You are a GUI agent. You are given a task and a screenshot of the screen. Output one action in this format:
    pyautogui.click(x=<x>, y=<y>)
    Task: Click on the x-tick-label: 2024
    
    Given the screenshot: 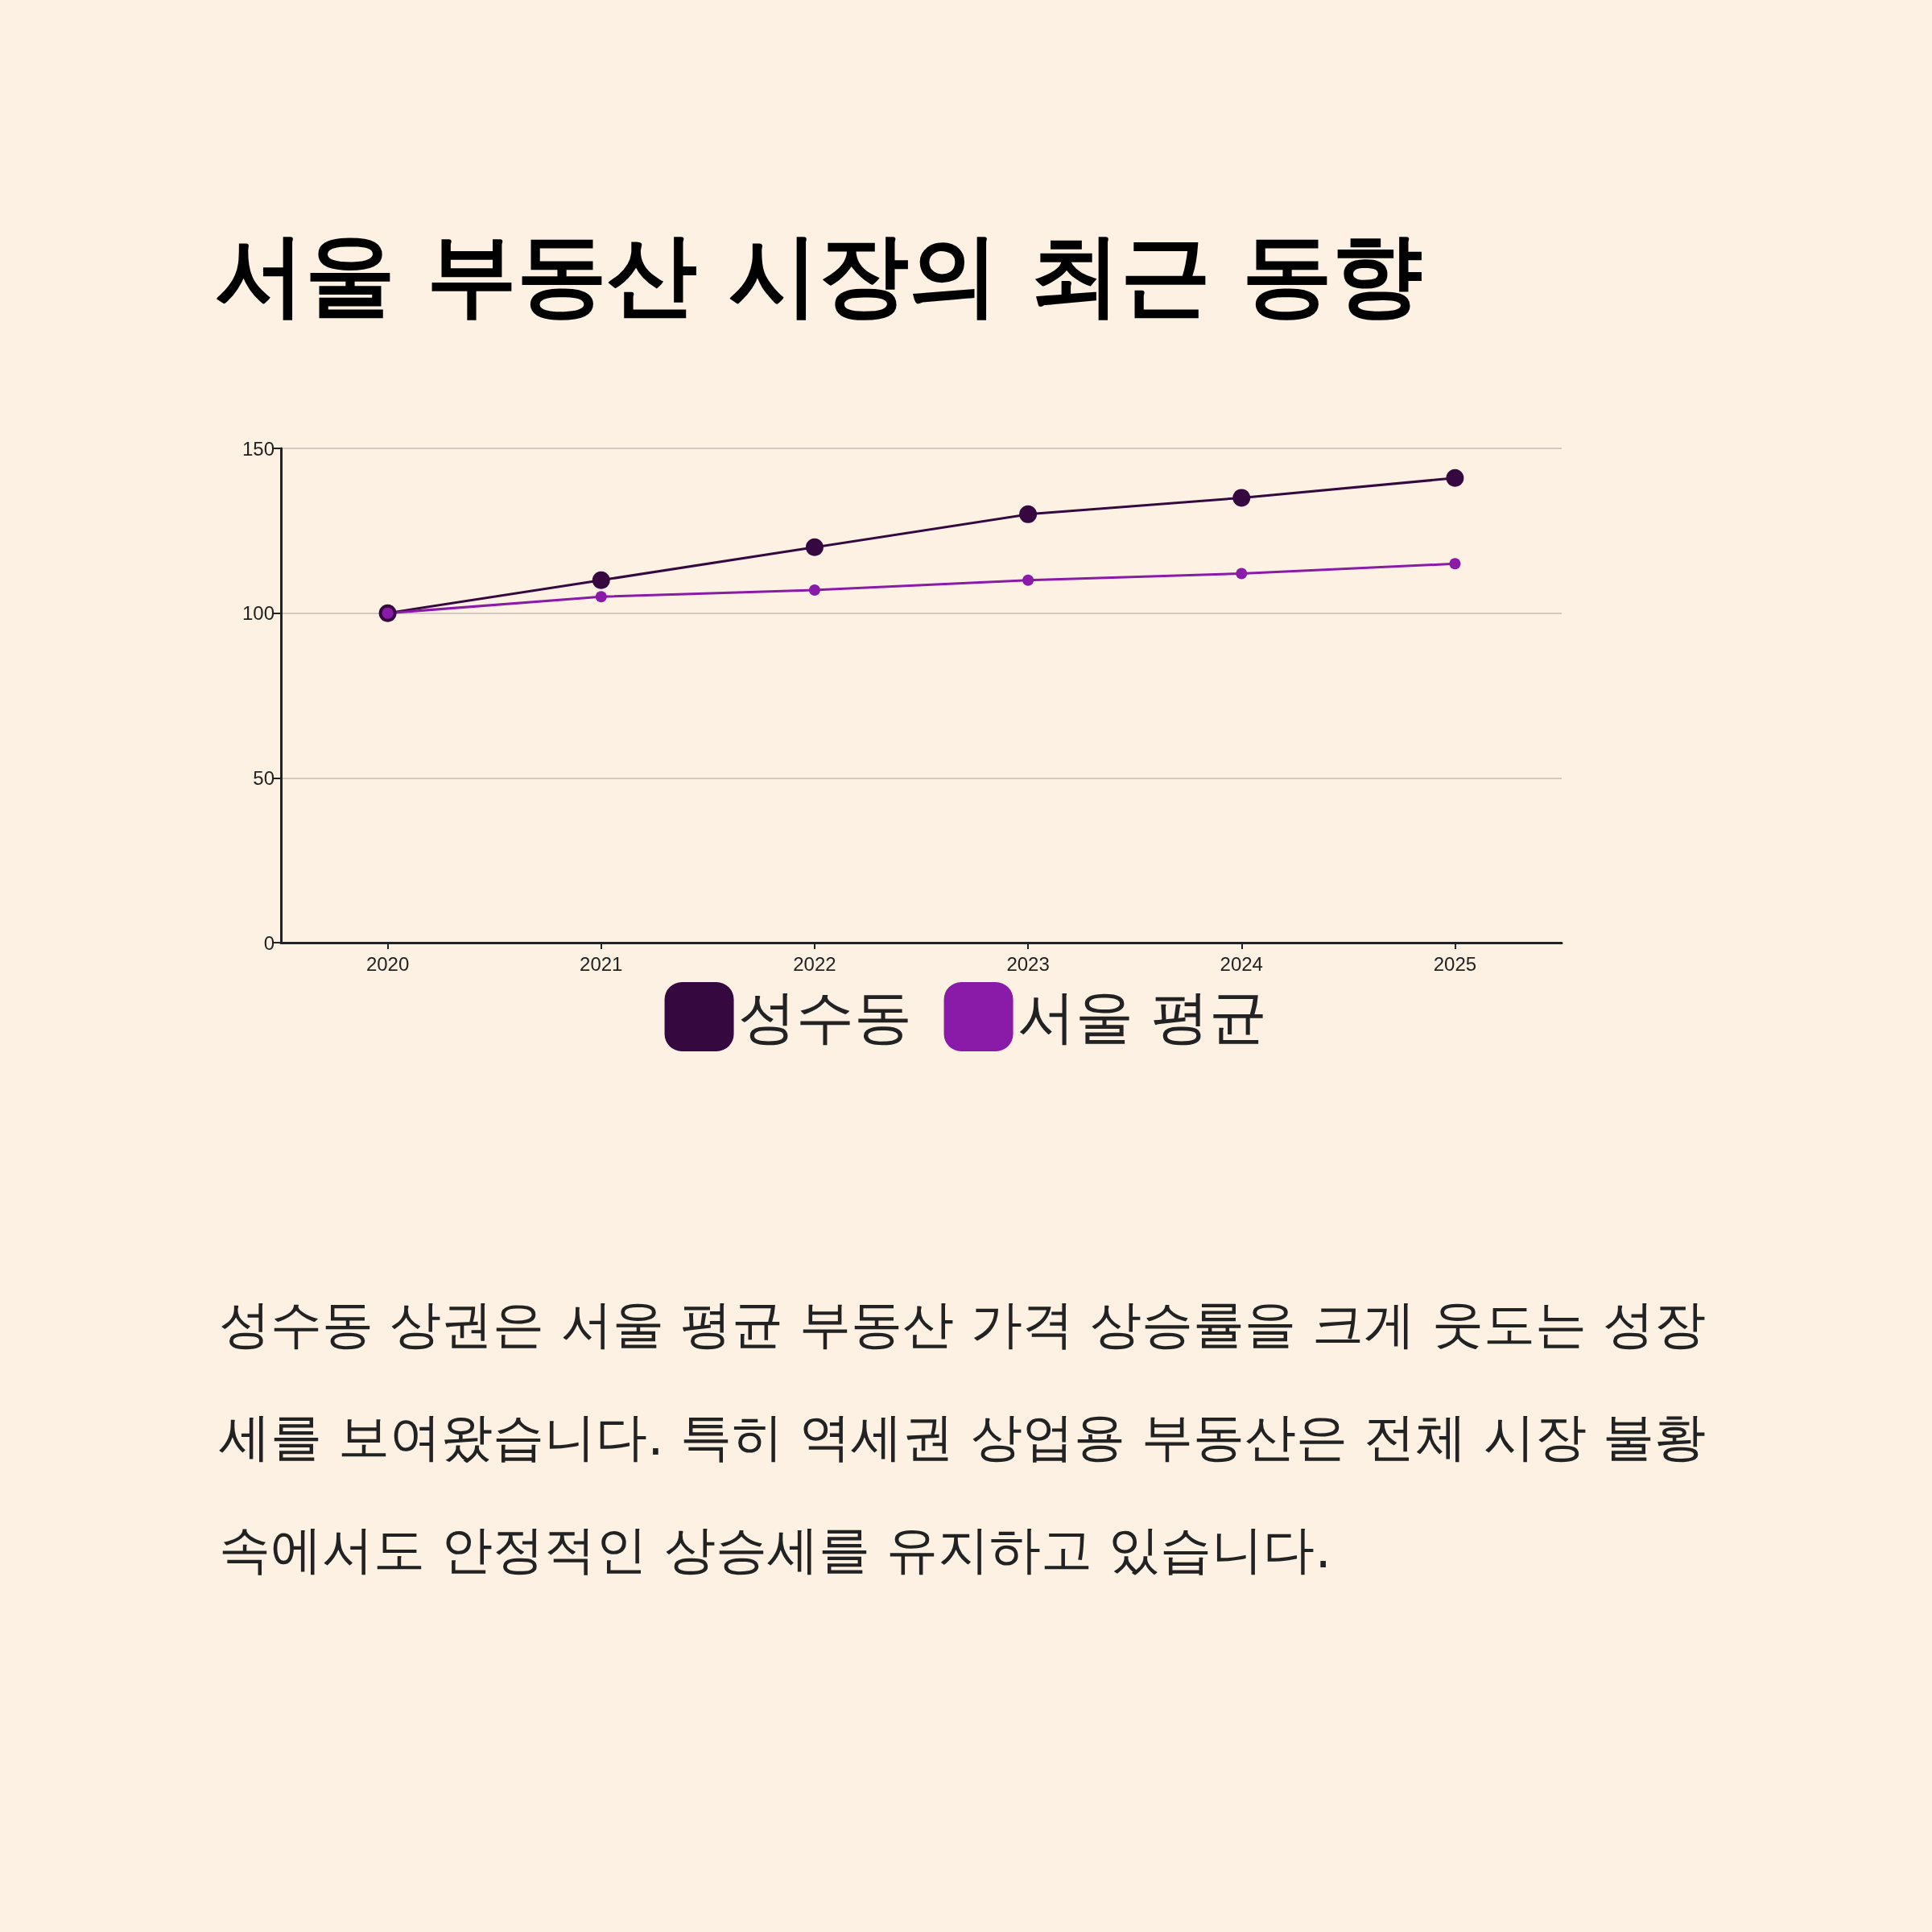 What is the action you would take?
    pyautogui.click(x=1241, y=964)
    